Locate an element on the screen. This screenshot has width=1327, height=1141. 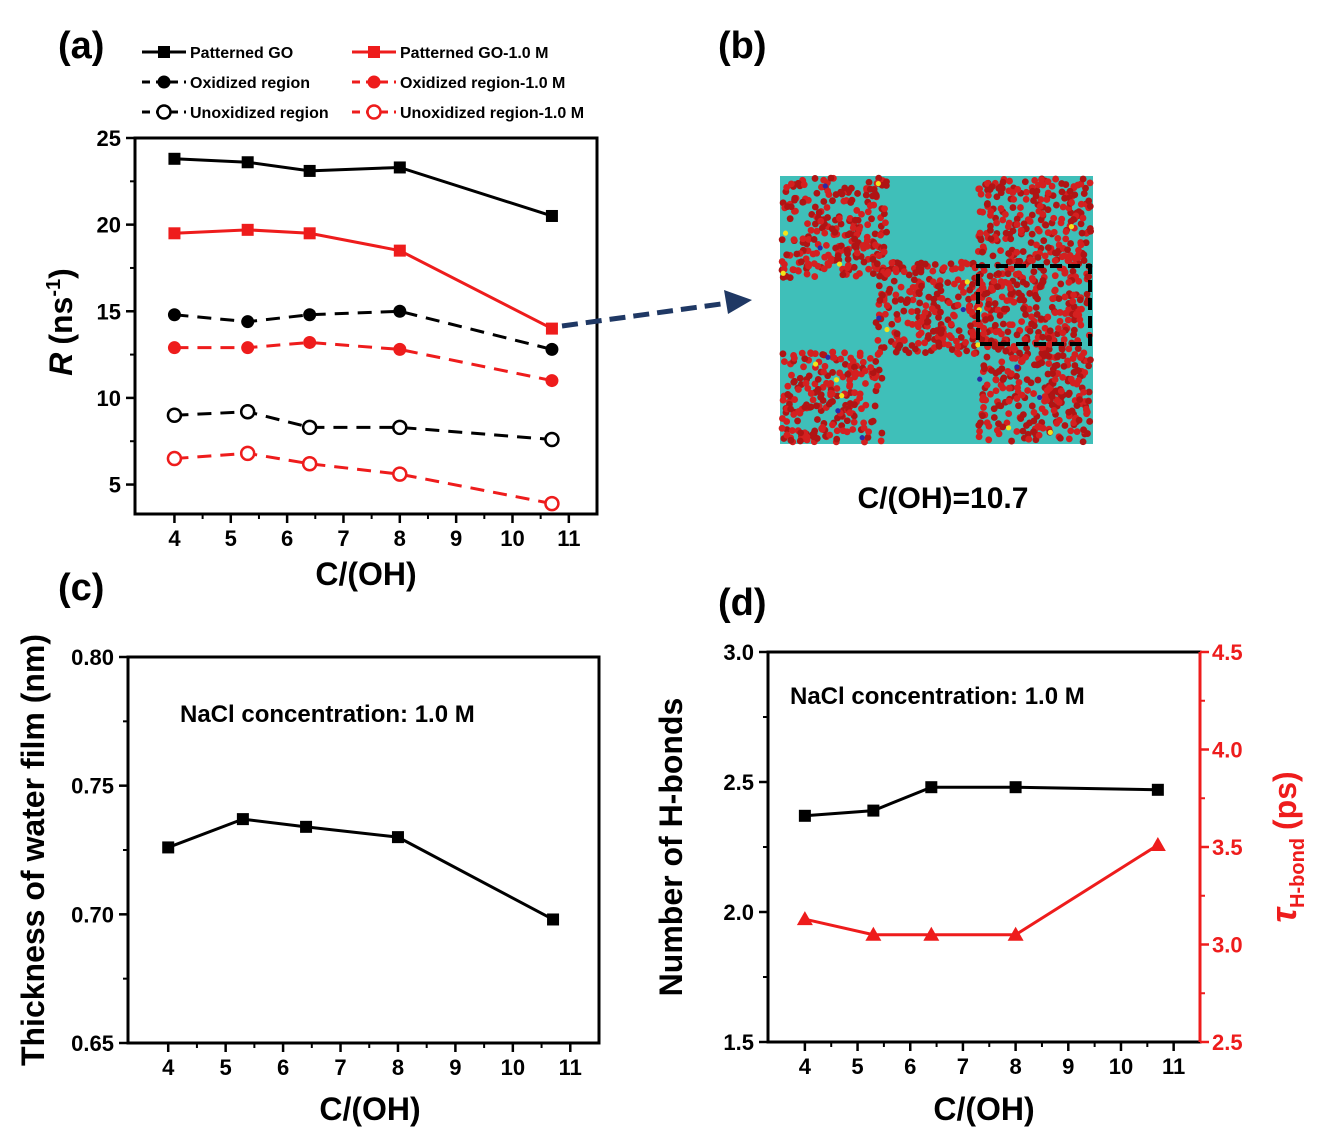
x-tick-label: 7 is located at coordinates (343, 538).